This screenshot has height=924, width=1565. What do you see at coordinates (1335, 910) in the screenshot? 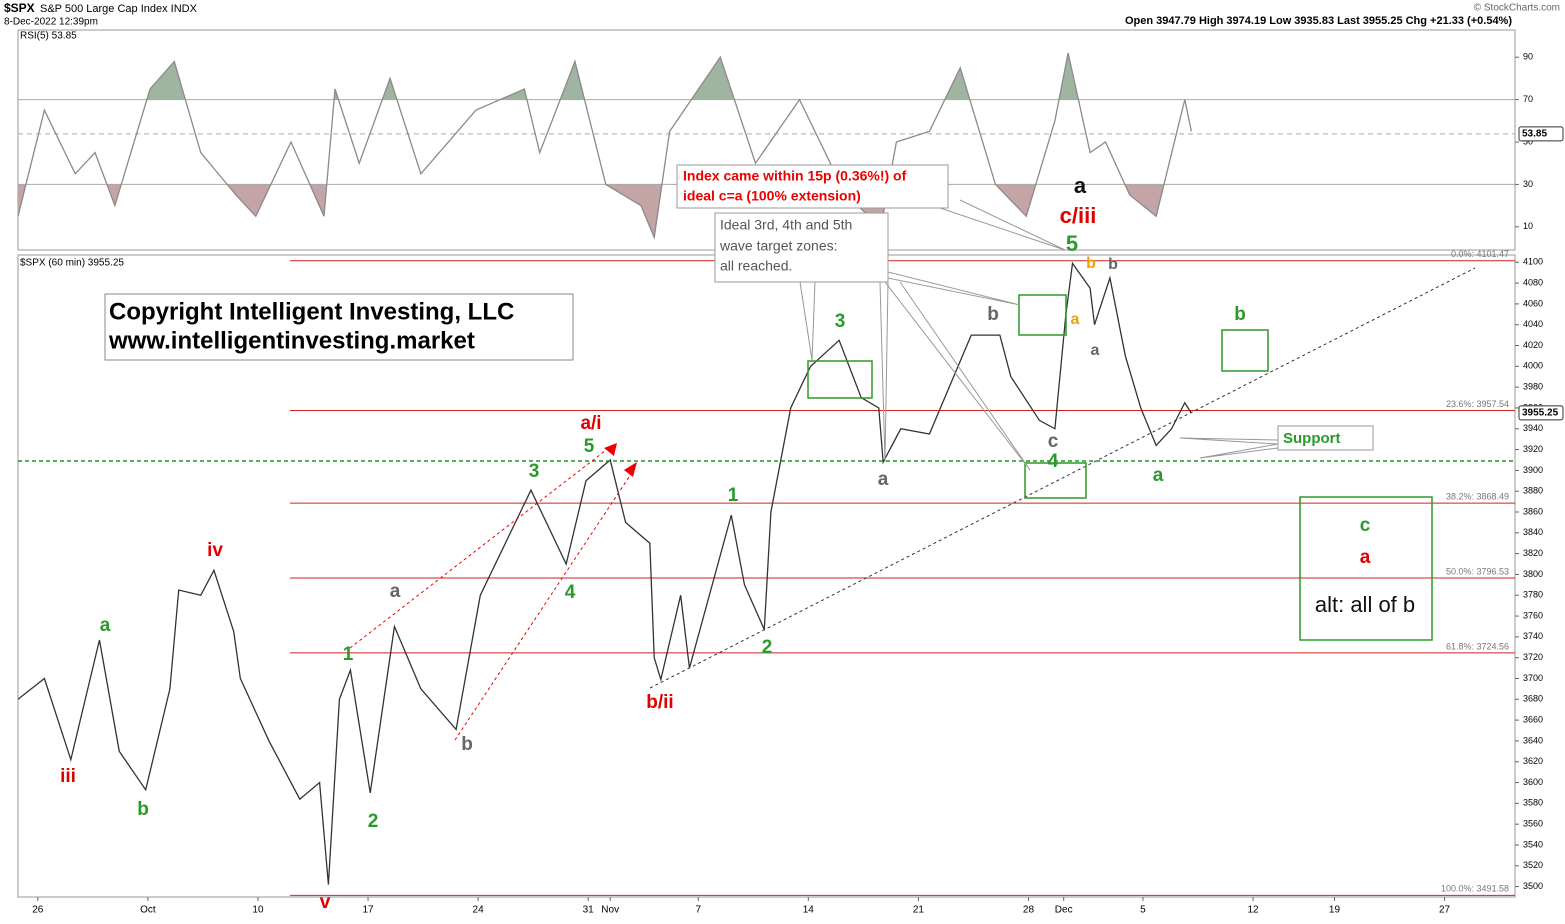
I see `x-tick-label: 19` at bounding box center [1335, 910].